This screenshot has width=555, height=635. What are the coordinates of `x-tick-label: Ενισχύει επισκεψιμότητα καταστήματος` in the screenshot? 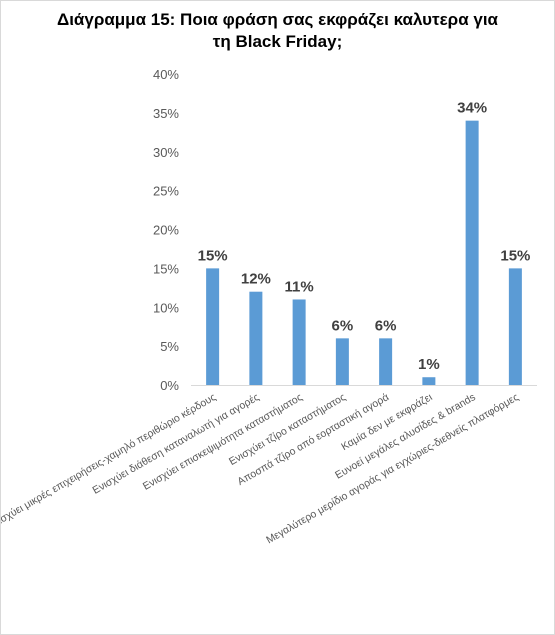 It's located at (223, 441).